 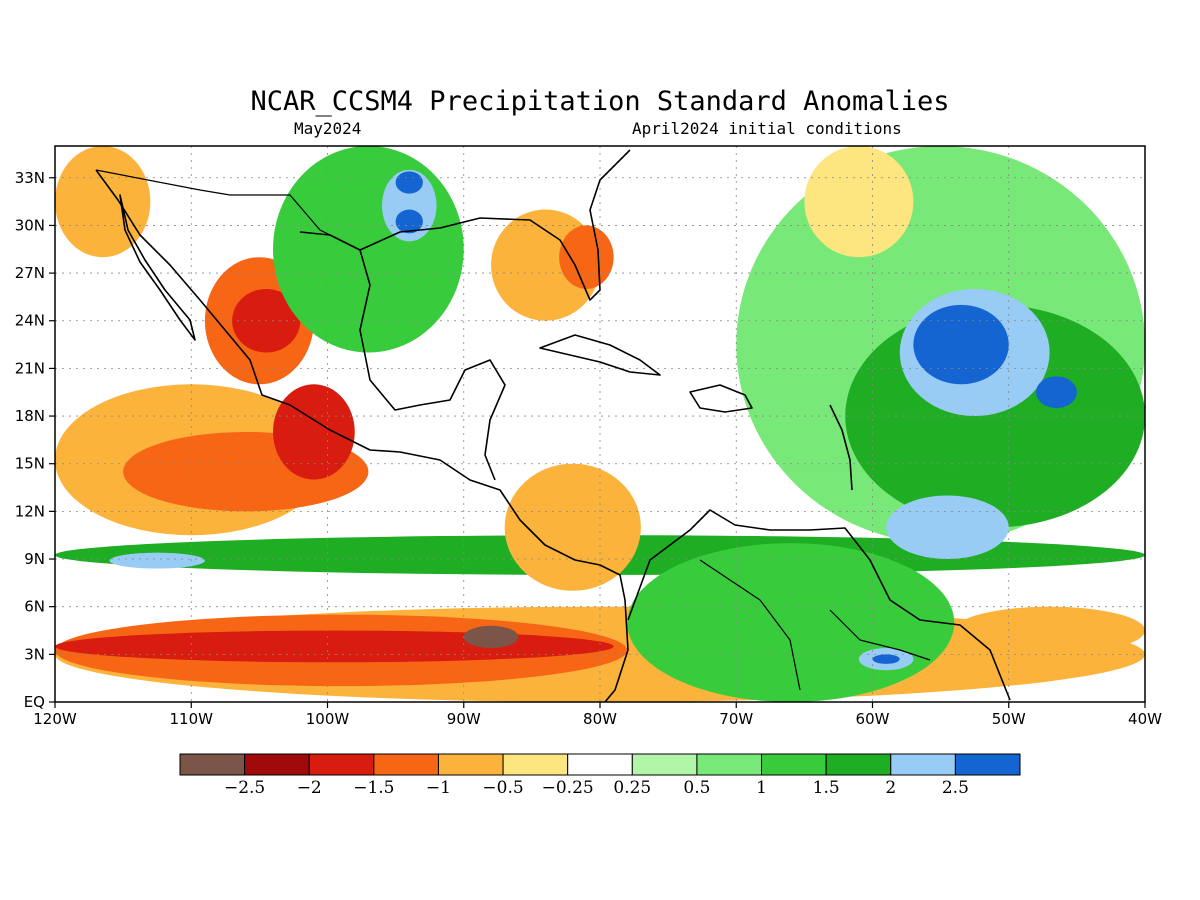 I want to click on colorbar-label-1: −2, so click(x=309, y=788).